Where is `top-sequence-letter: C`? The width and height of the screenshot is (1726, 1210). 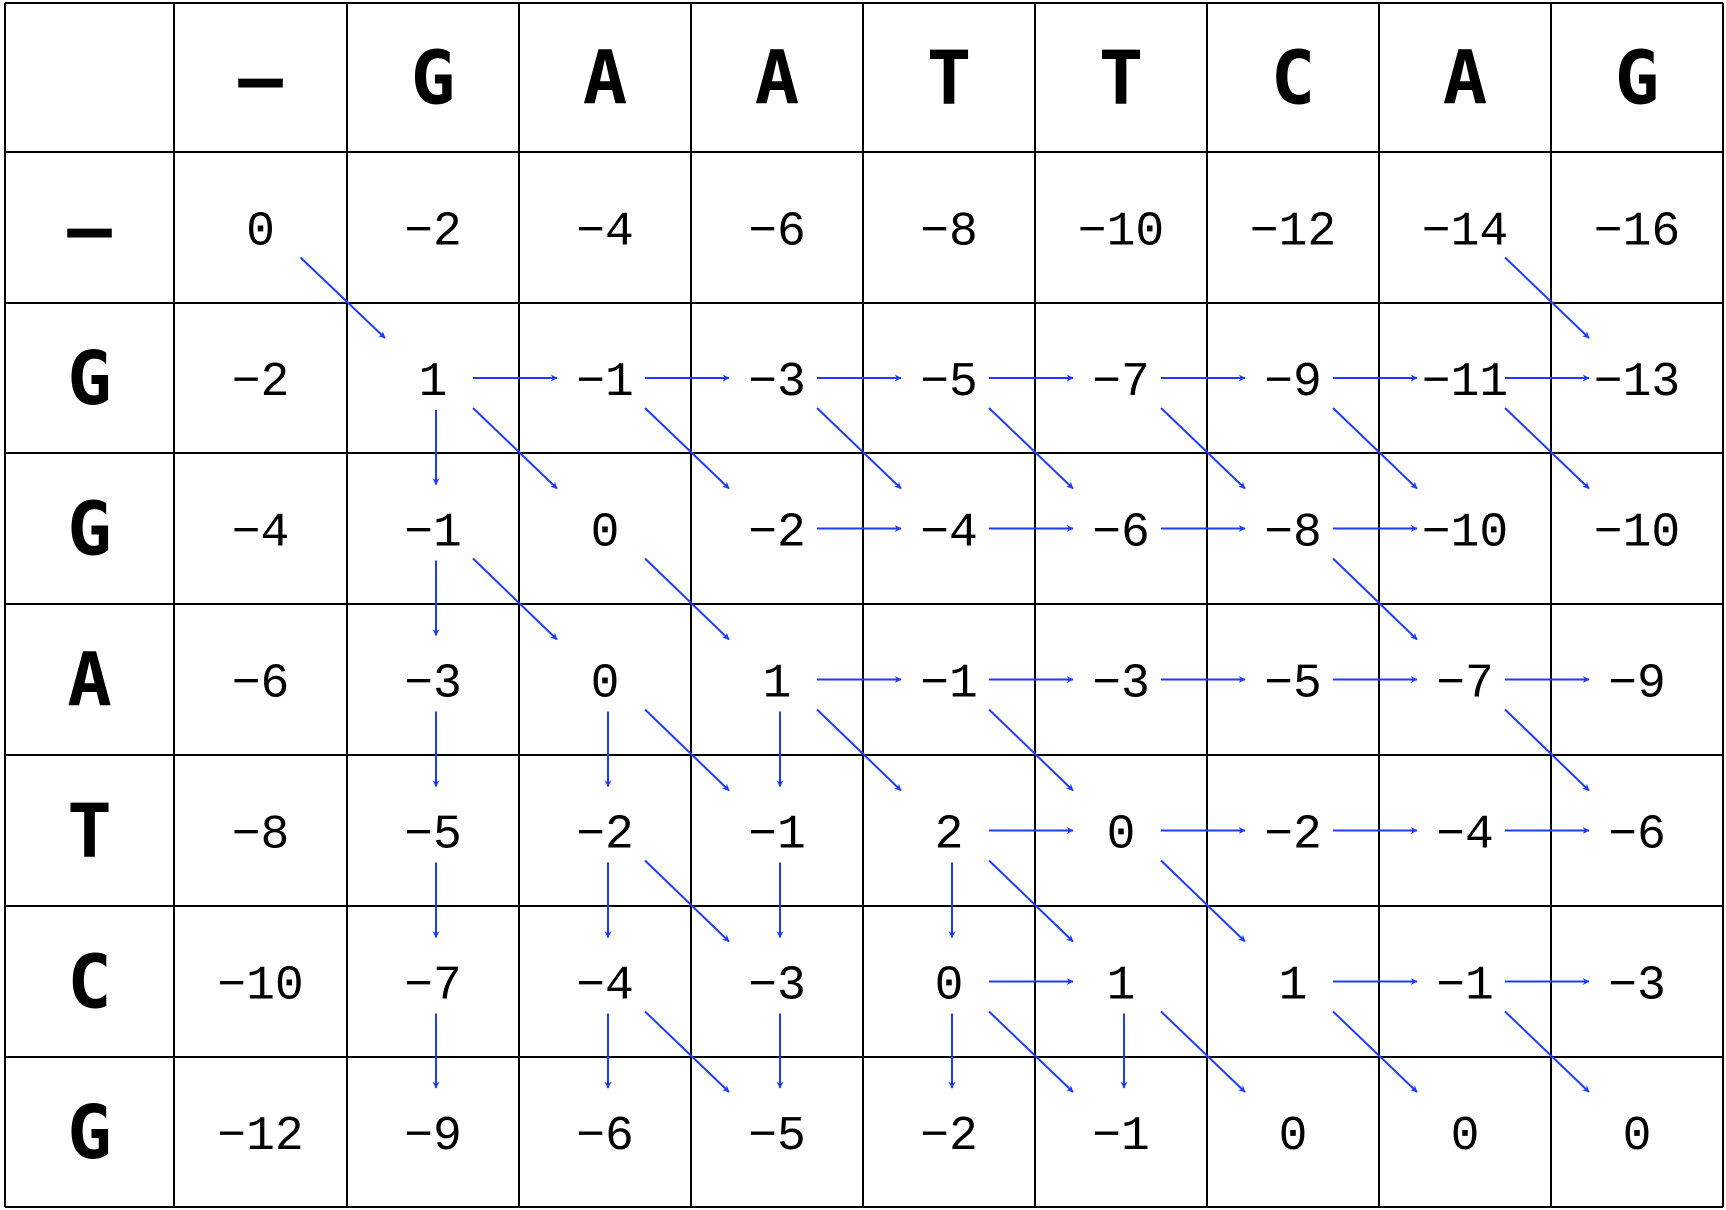 top-sequence-letter: C is located at coordinates (1293, 79).